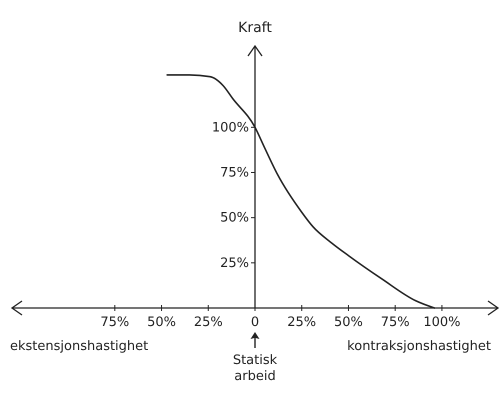 This screenshot has height=413, width=501. I want to click on x-tick-label: 0, so click(255, 322).